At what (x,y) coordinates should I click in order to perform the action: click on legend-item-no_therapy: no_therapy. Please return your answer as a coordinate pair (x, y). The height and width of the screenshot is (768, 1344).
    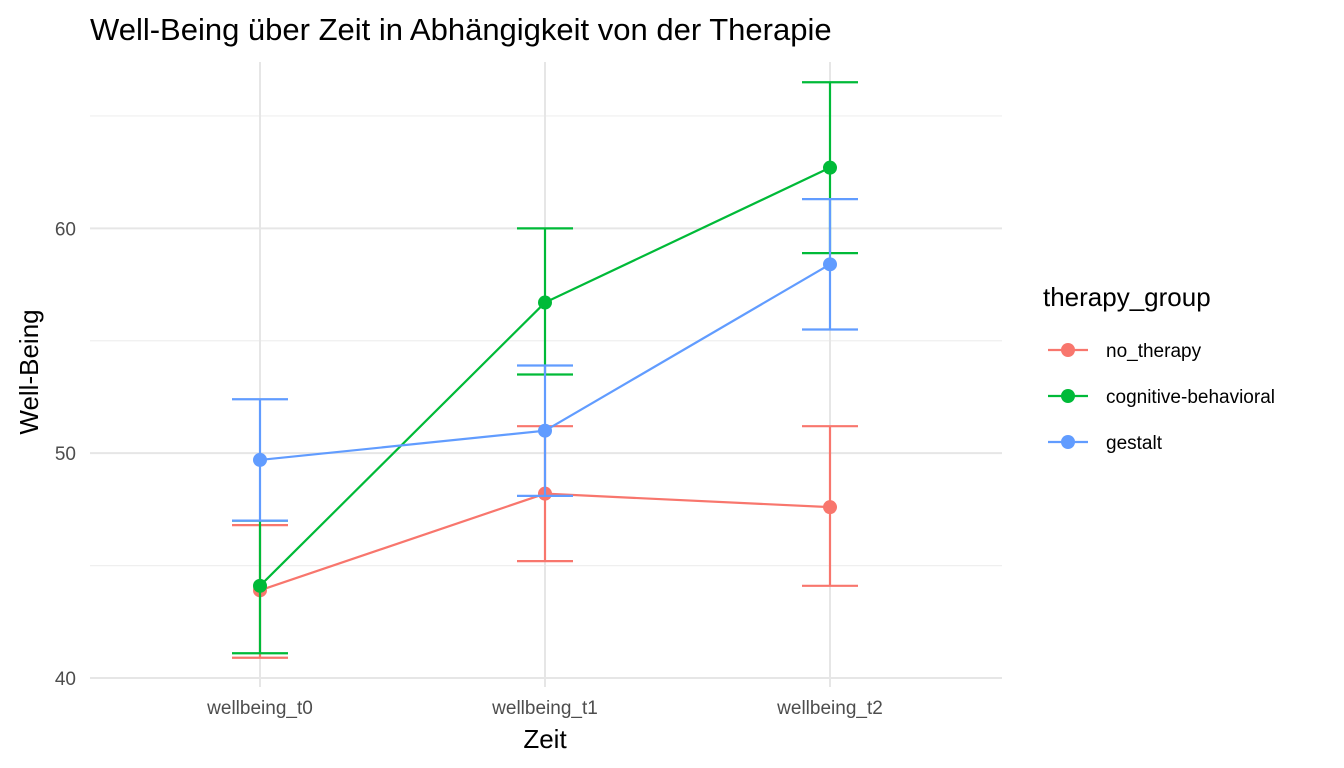
    Looking at the image, I should click on (1125, 351).